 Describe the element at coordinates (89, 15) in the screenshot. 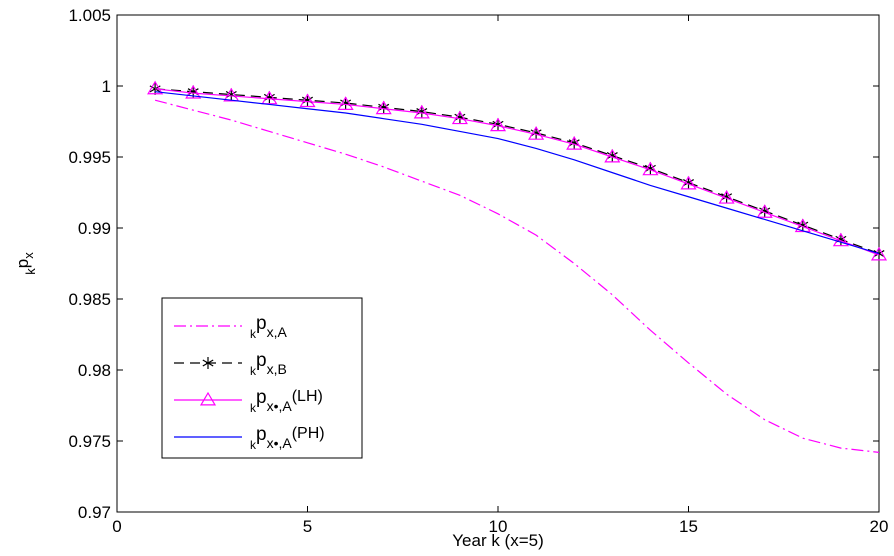

I see `y-tick-label: 1.005` at that location.